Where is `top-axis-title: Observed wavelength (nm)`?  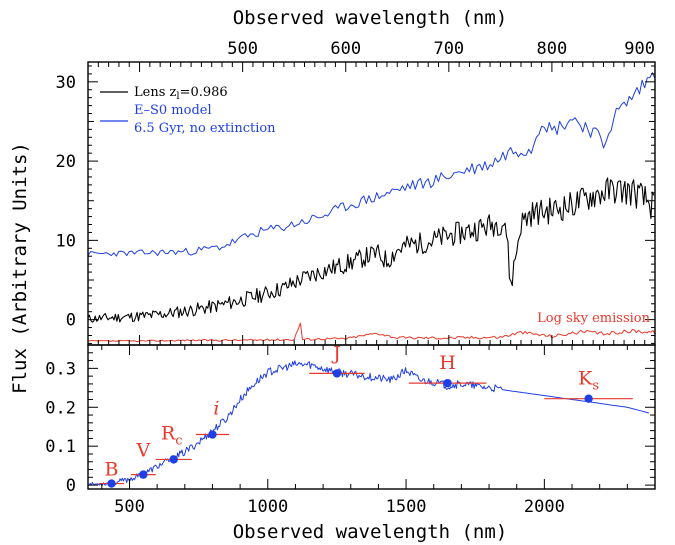 top-axis-title: Observed wavelength (nm) is located at coordinates (370, 18).